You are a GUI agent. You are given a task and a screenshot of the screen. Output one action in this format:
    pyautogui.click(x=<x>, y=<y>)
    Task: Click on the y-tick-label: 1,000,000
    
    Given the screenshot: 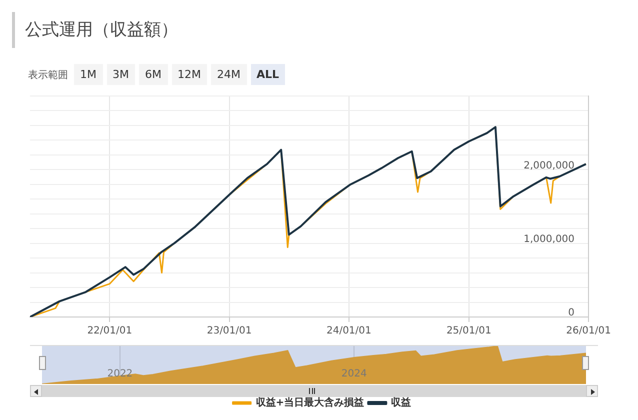 What is the action you would take?
    pyautogui.click(x=549, y=239)
    